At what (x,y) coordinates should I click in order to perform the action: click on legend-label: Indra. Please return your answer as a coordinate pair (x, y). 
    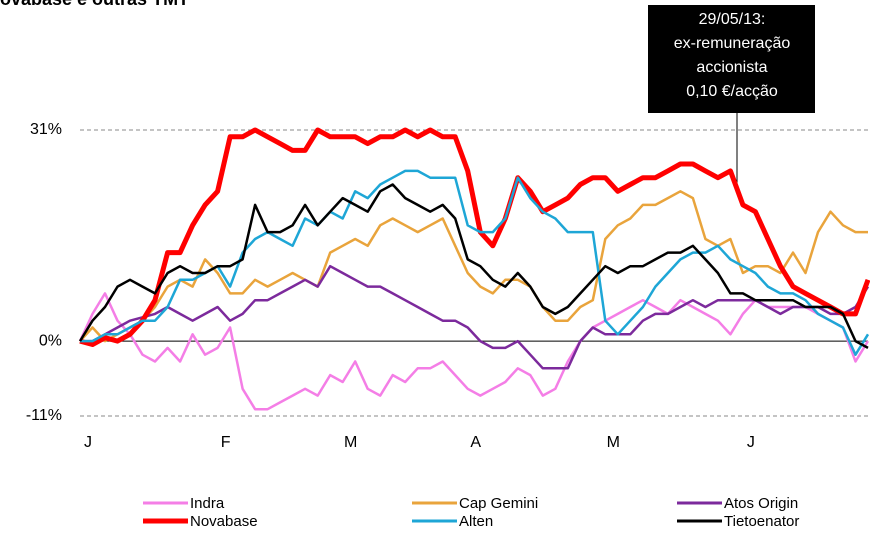
    Looking at the image, I should click on (207, 503).